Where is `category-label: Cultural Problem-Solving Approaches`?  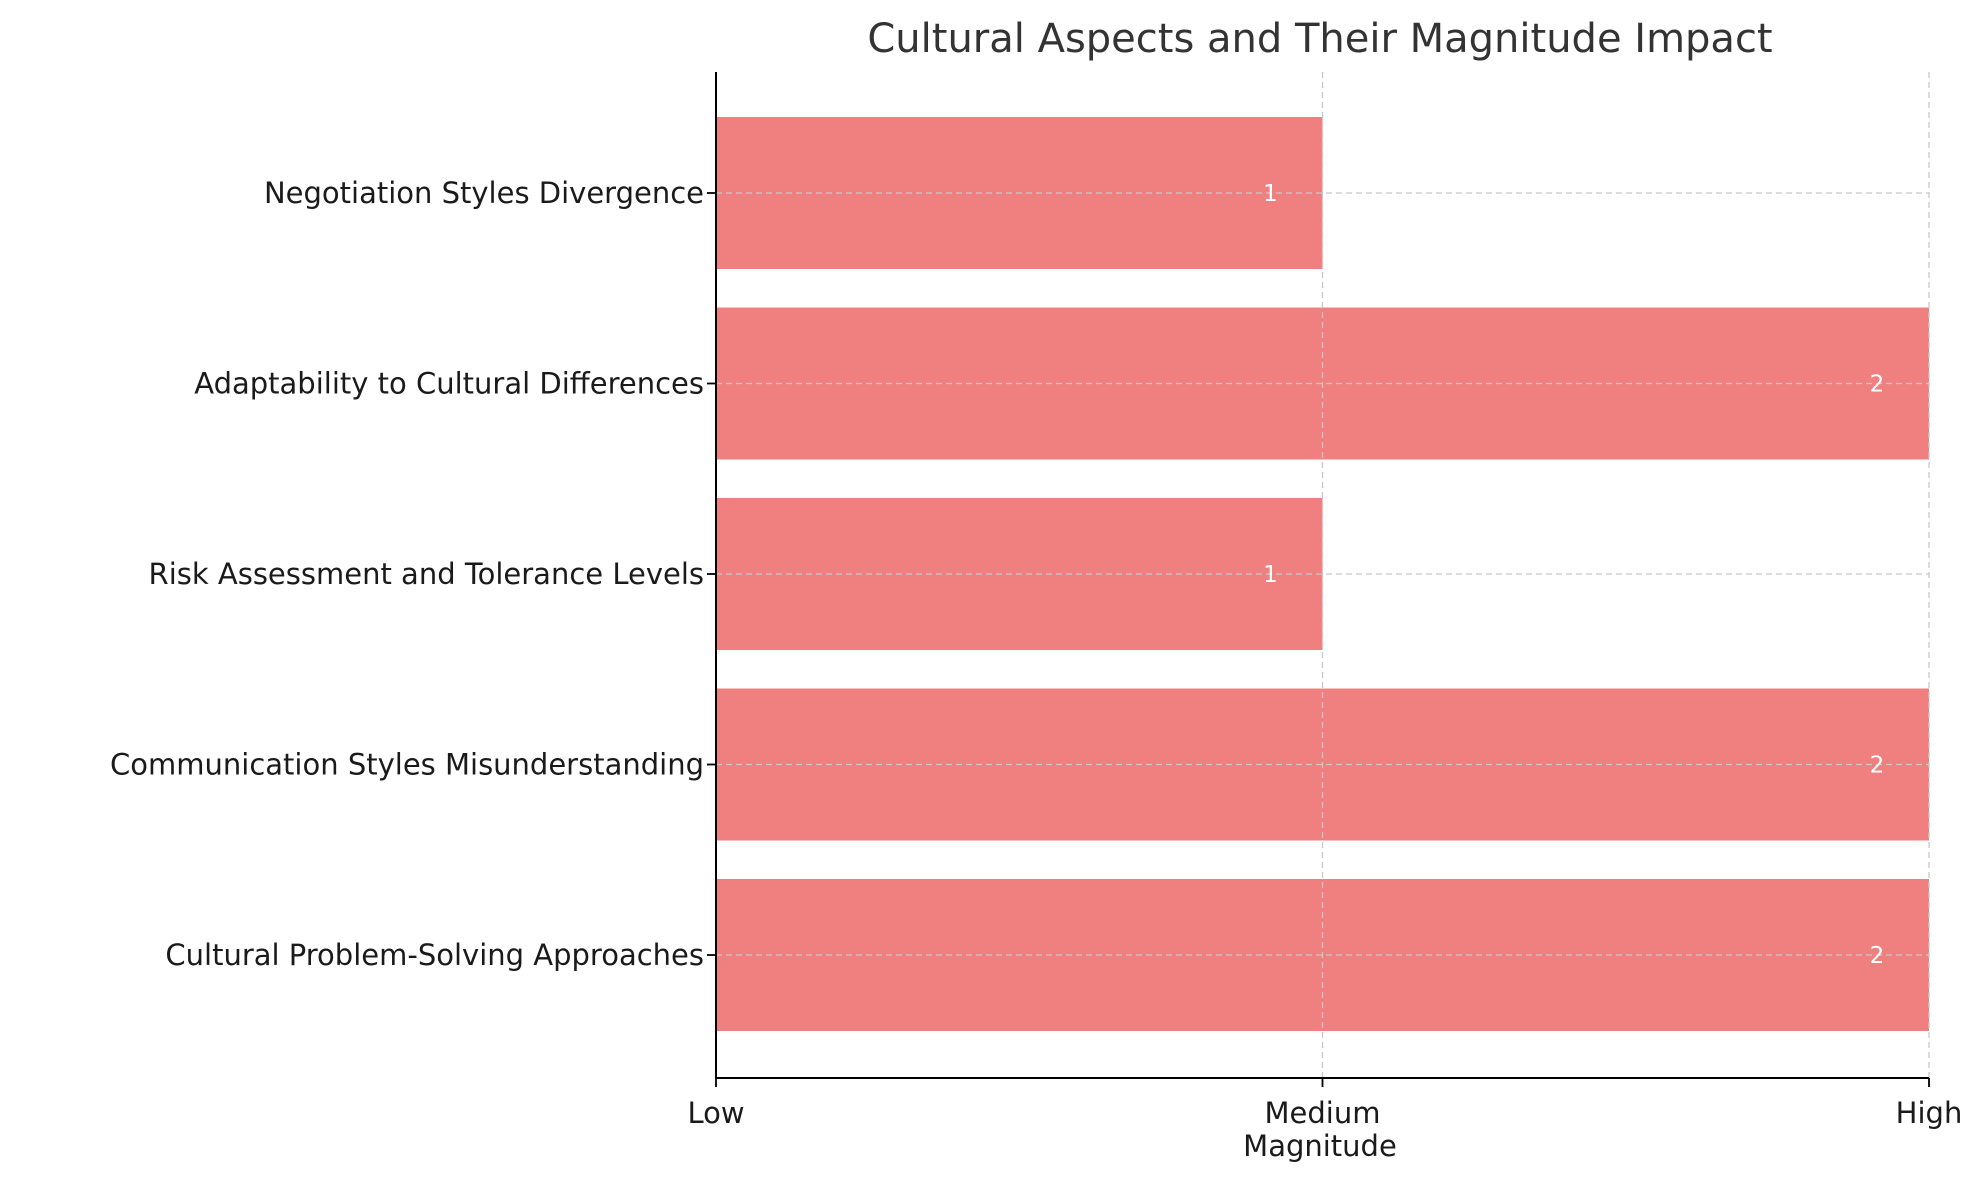
category-label: Cultural Problem-Solving Approaches is located at coordinates (434, 955).